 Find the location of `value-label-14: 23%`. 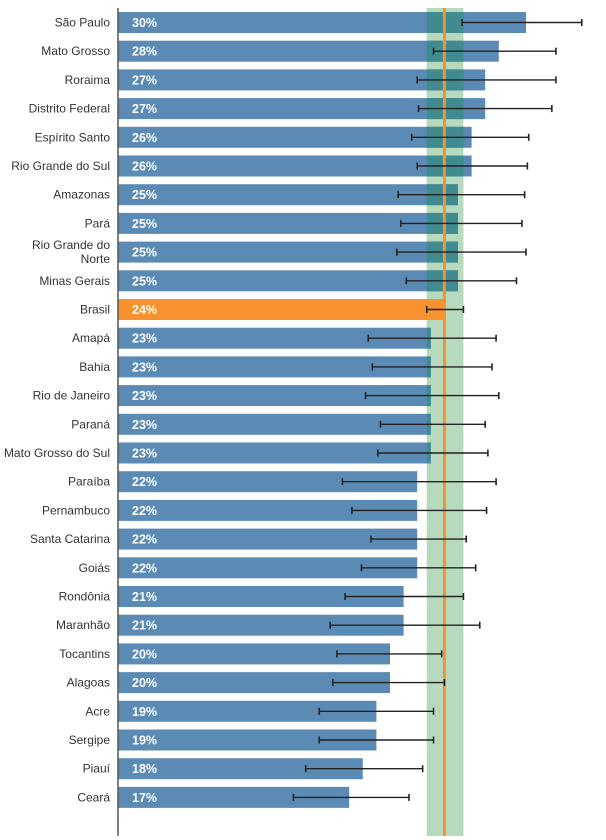

value-label-14: 23% is located at coordinates (144, 425).